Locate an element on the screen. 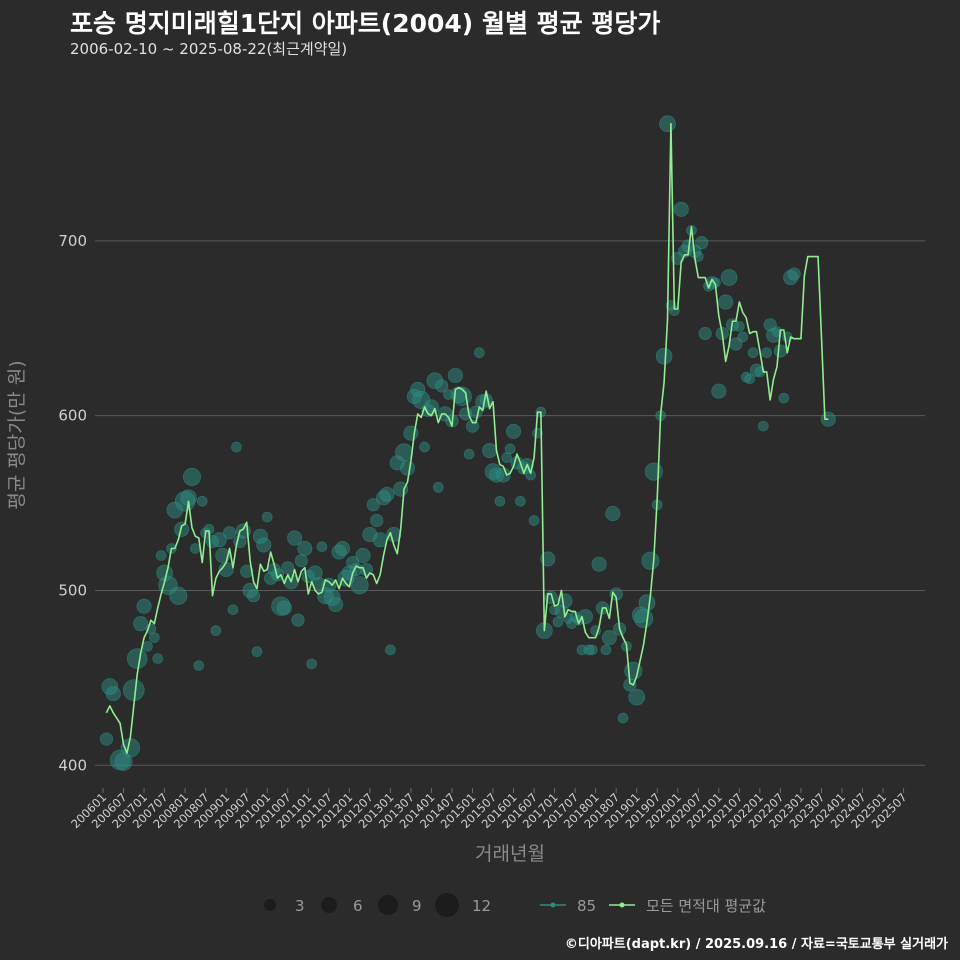 The width and height of the screenshot is (960, 960). y-axis-title: 평균 평당가(만 원) is located at coordinates (17, 434).